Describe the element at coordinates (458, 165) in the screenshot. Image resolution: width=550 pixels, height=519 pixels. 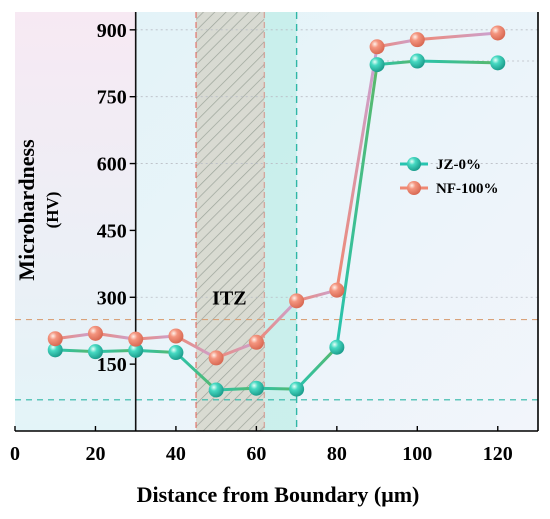
I see `legend-label-0: JZ-0%` at that location.